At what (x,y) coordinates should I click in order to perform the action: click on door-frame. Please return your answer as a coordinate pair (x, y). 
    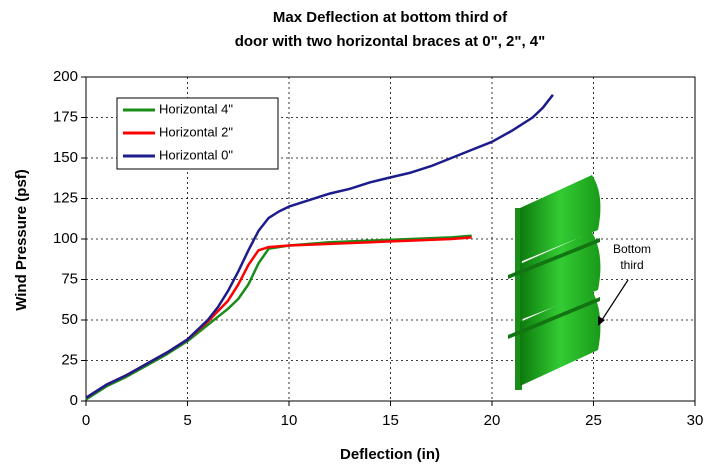
    Looking at the image, I should click on (518, 299).